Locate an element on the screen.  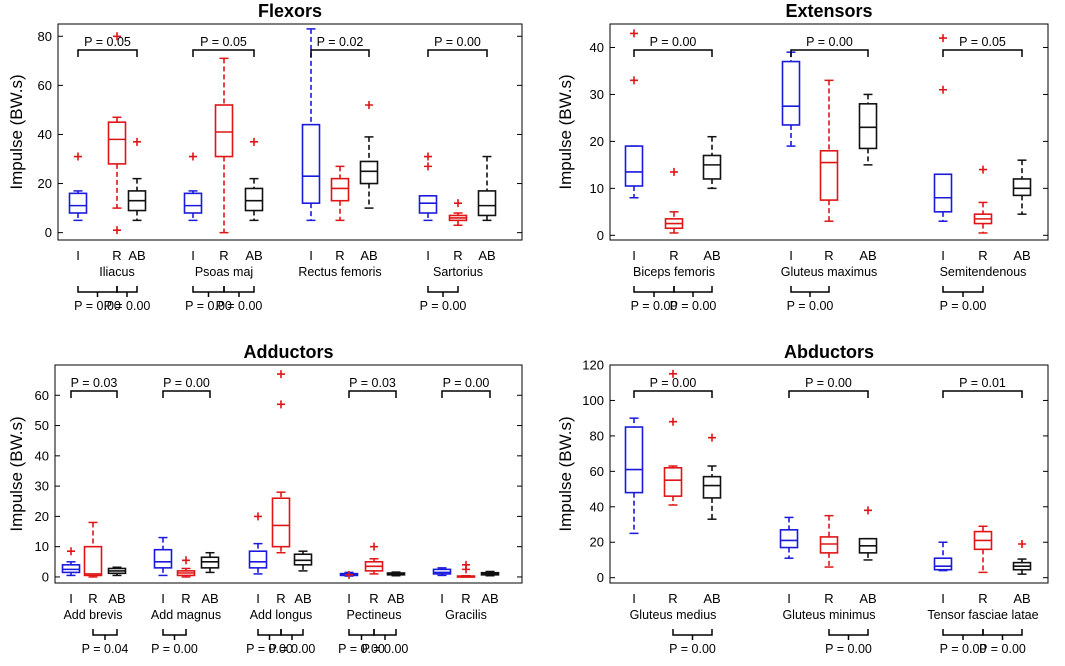
panel-title: Extensors is located at coordinates (828, 11).